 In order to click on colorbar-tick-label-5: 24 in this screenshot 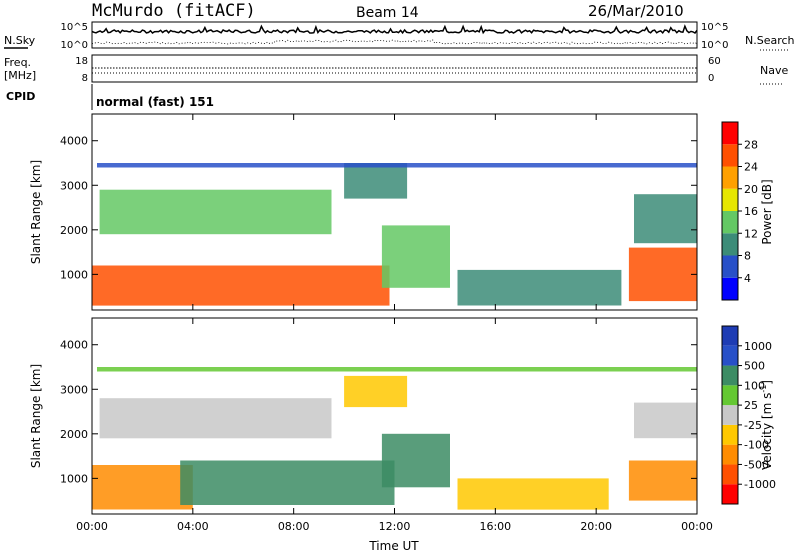, I will do `click(751, 167)`.